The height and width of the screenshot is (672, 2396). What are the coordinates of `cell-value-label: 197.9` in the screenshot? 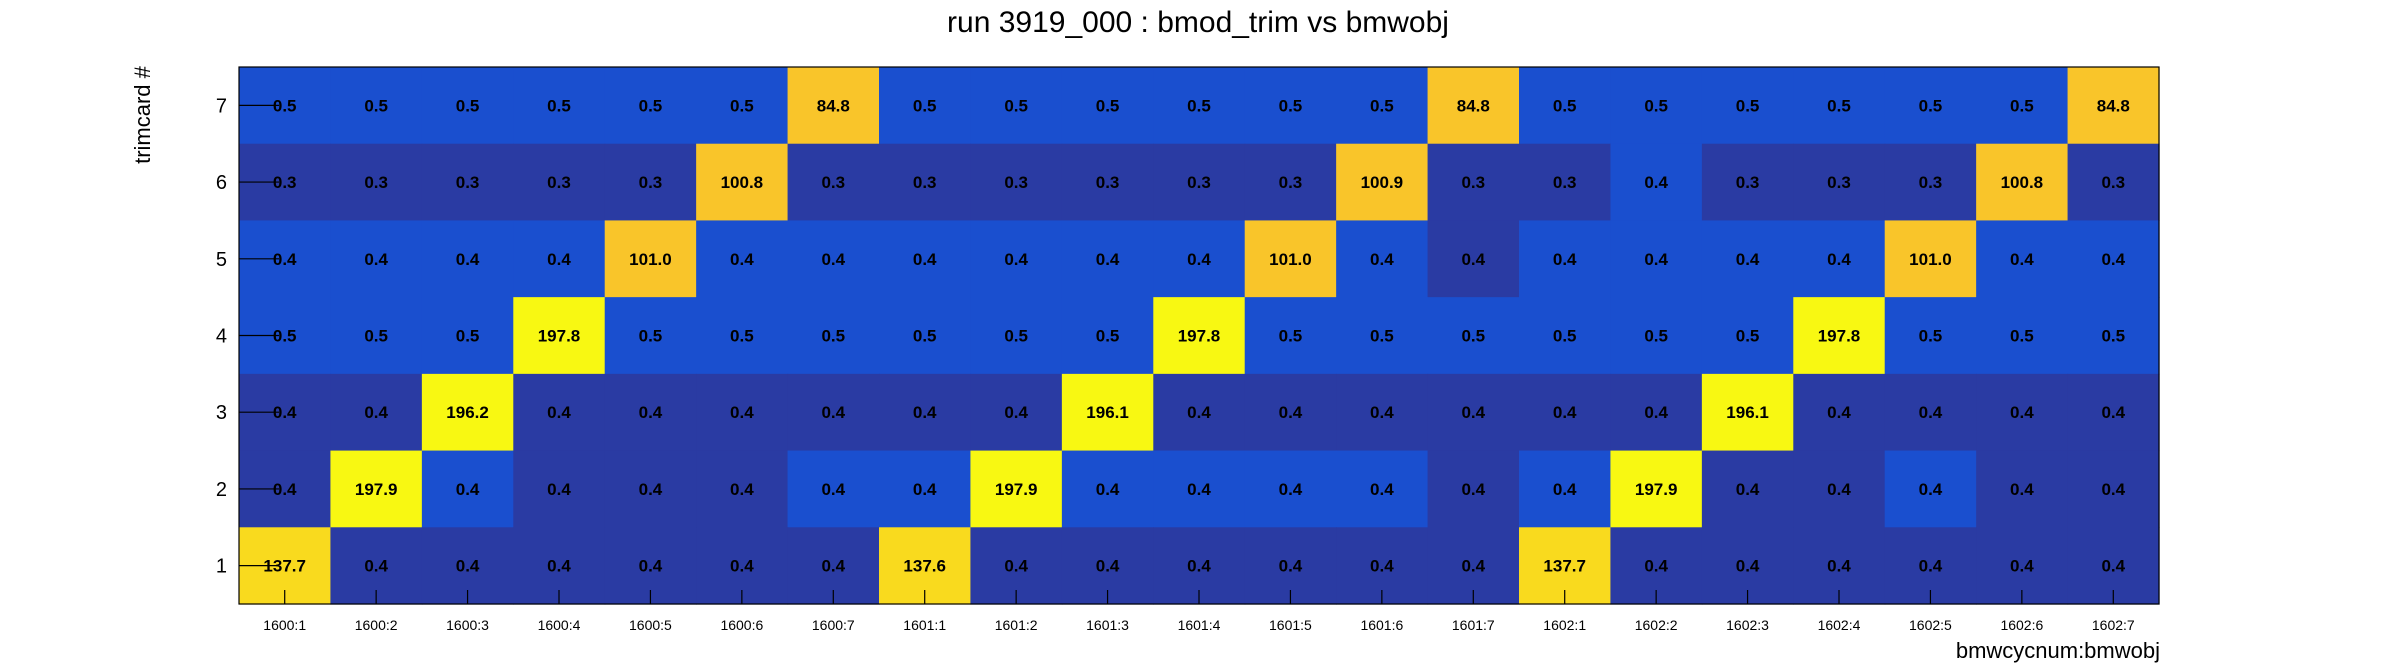 It's located at (1016, 489).